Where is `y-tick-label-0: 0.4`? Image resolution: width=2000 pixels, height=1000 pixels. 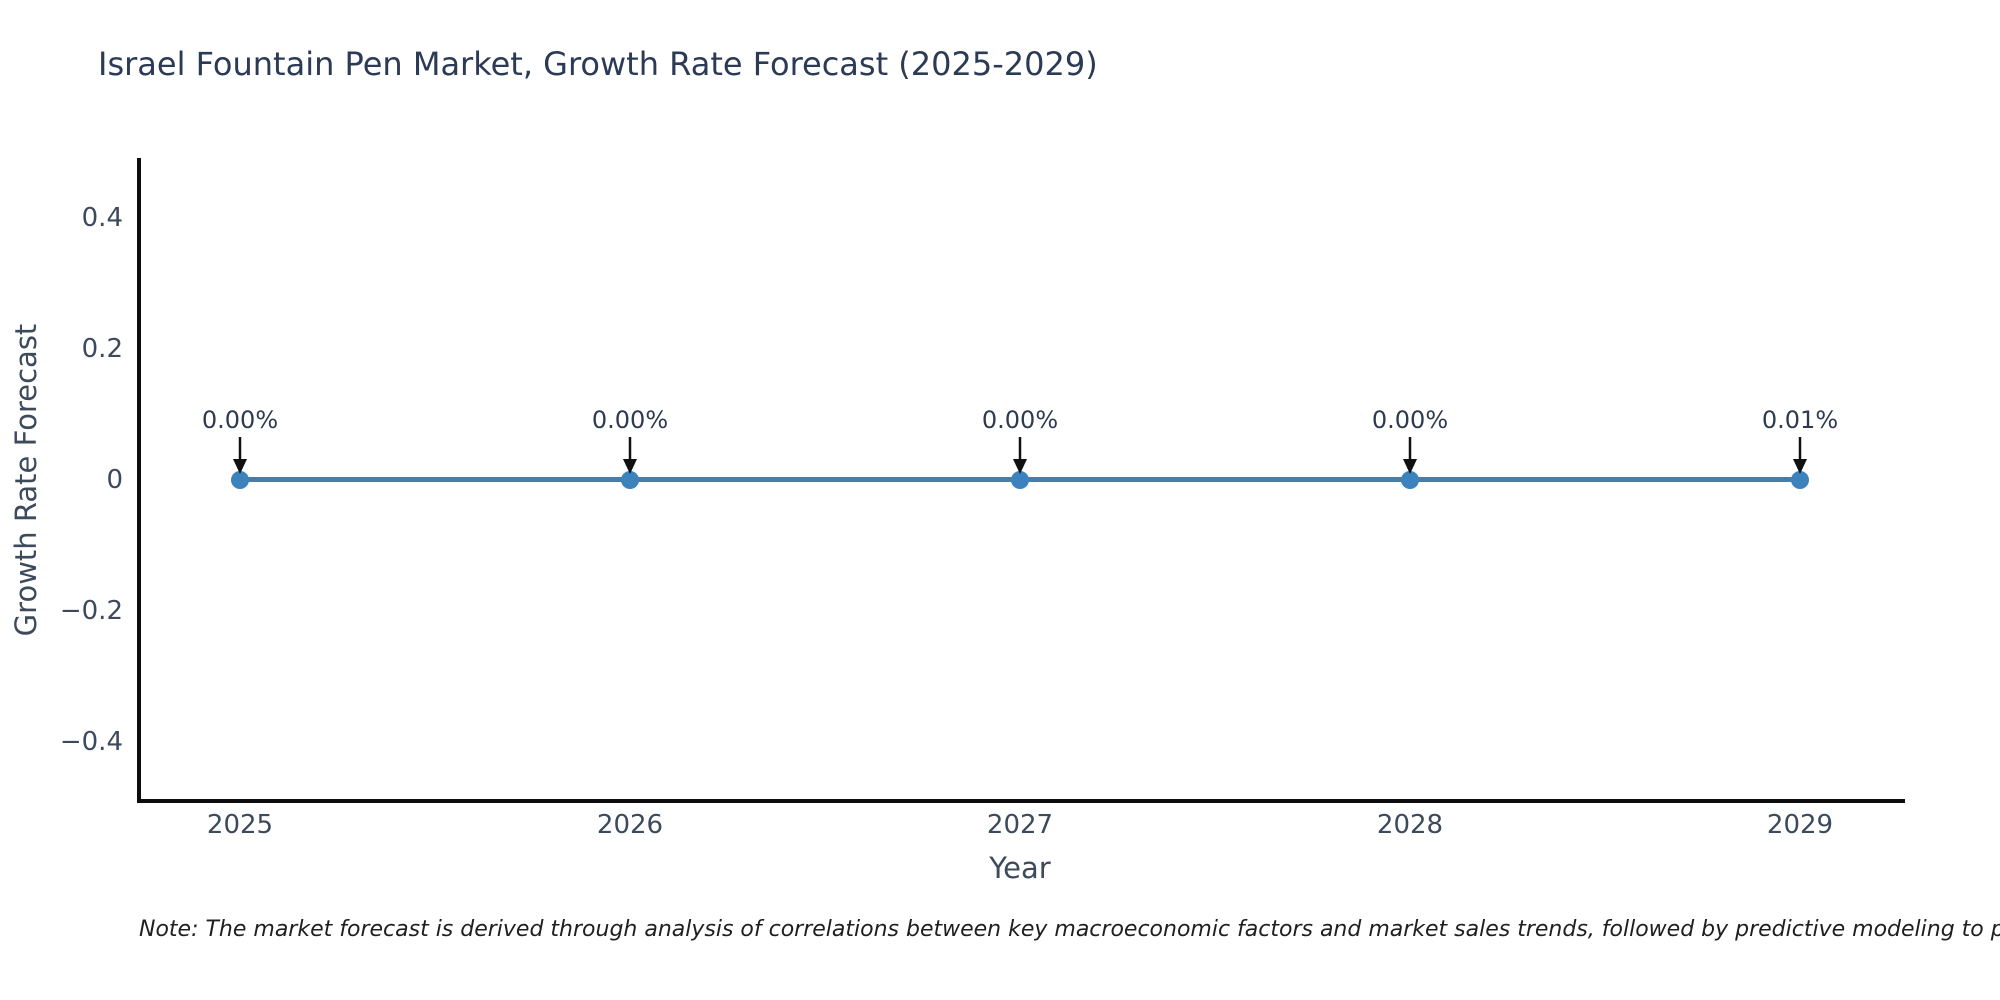
y-tick-label-0: 0.4 is located at coordinates (102, 218).